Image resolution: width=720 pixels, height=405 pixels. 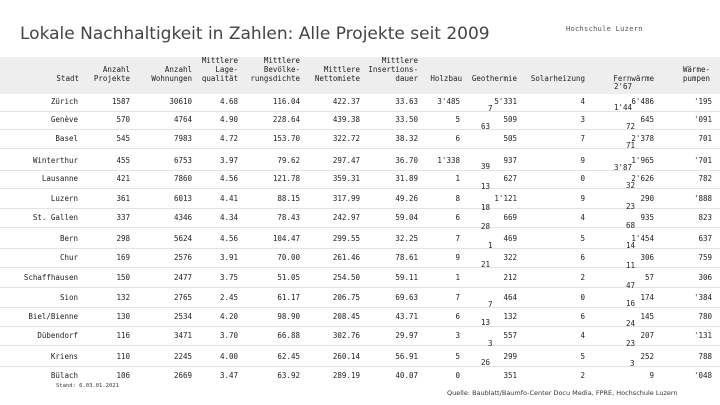 What do you see at coordinates (182, 178) in the screenshot?
I see `table-cell-wohnungen: 7860` at bounding box center [182, 178].